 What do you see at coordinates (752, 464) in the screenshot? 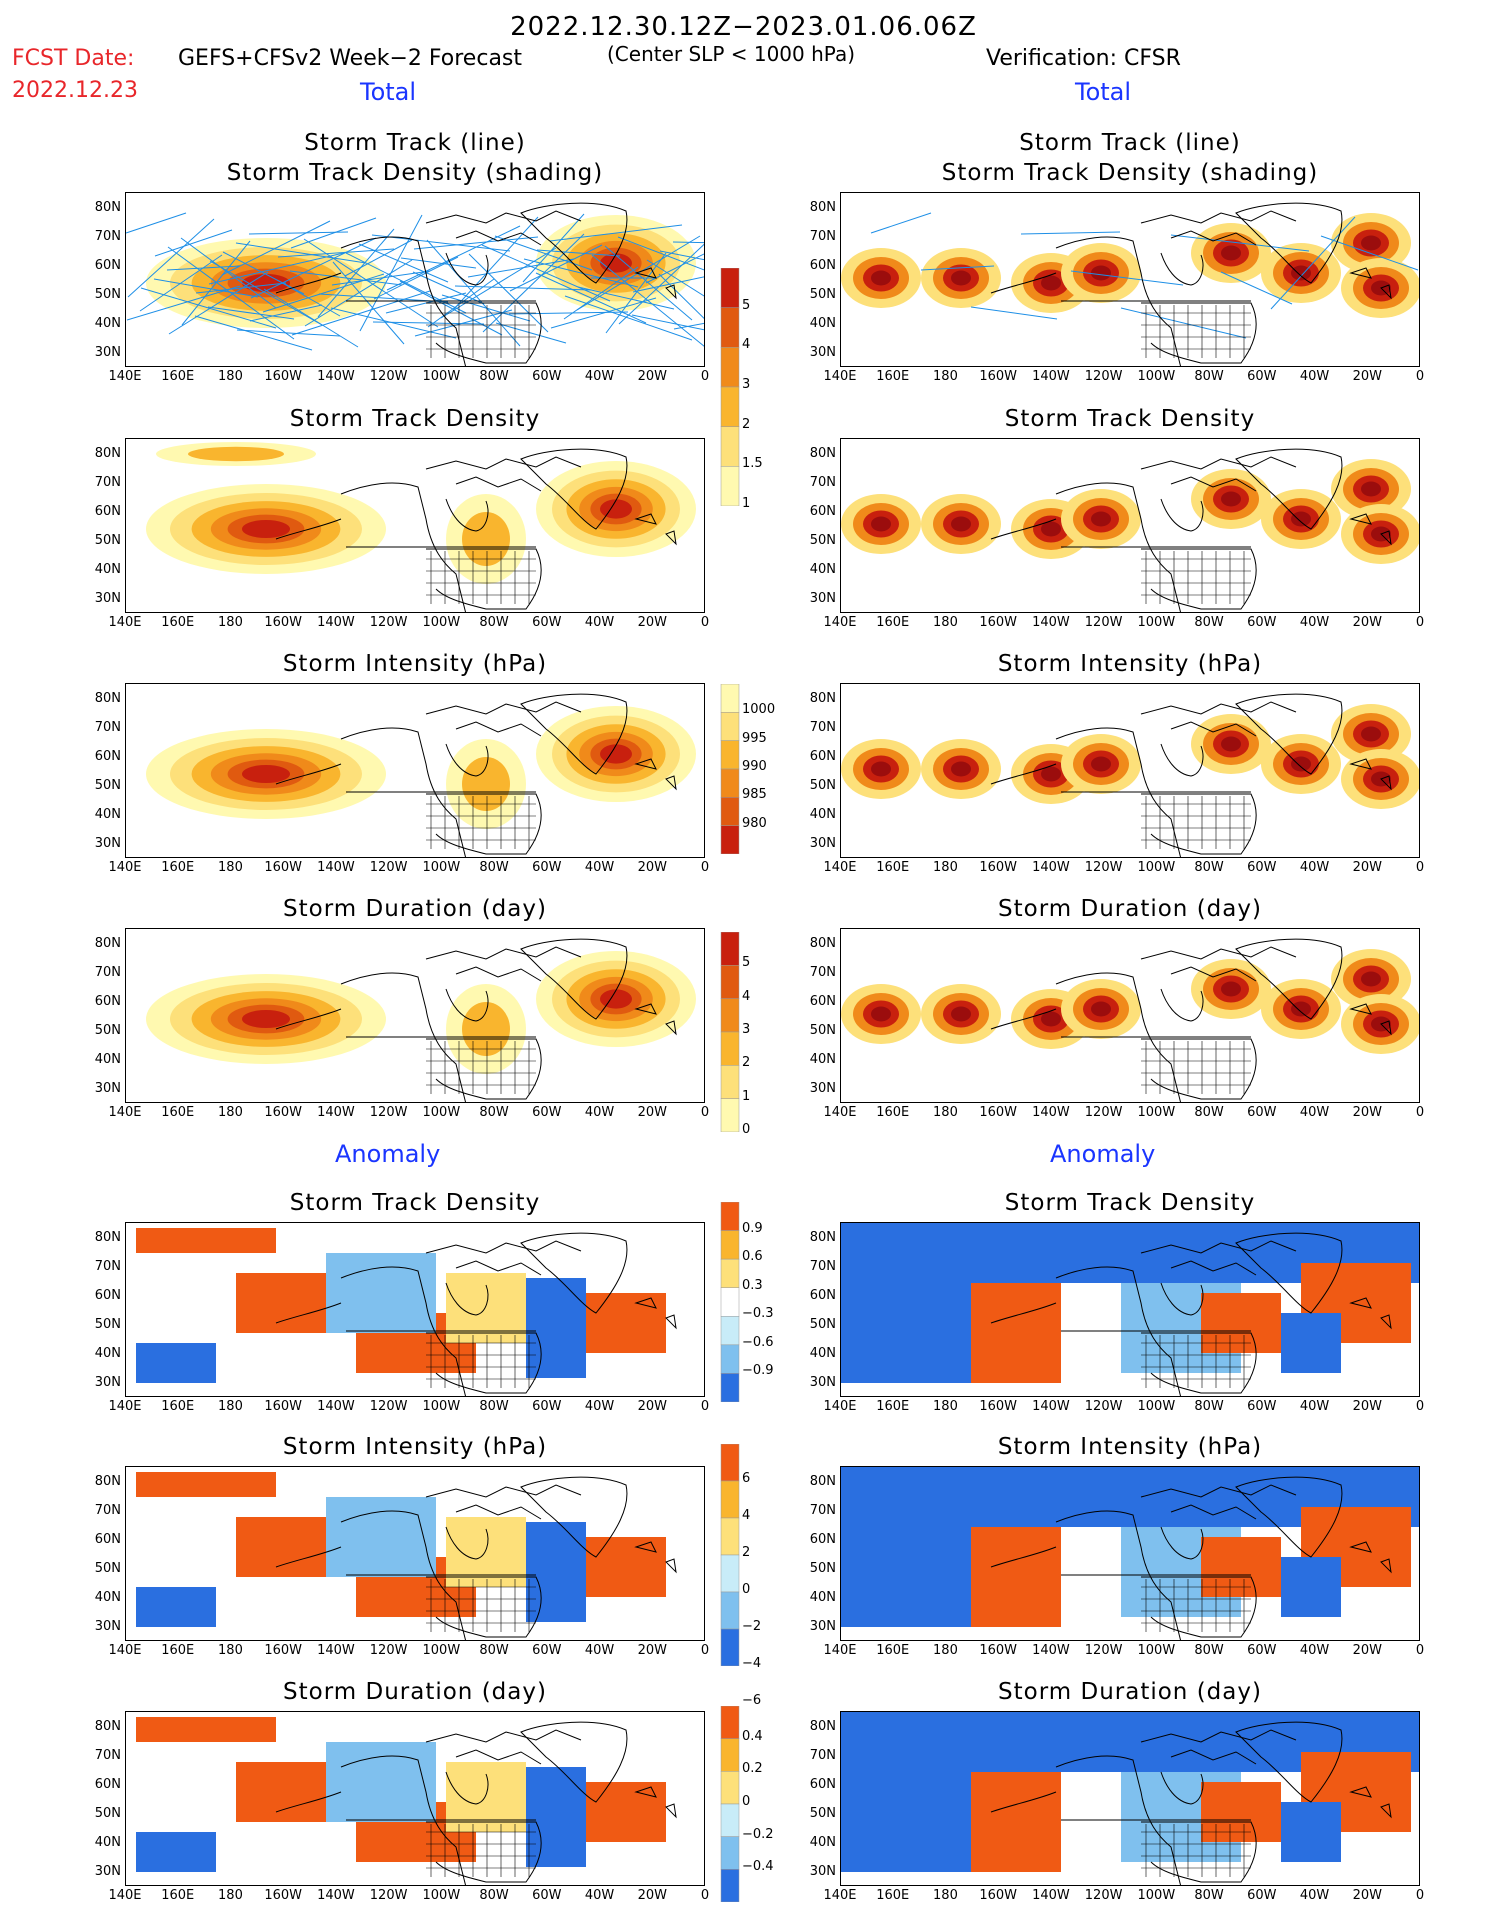
I see `colorbar-tick-label: 1.5` at bounding box center [752, 464].